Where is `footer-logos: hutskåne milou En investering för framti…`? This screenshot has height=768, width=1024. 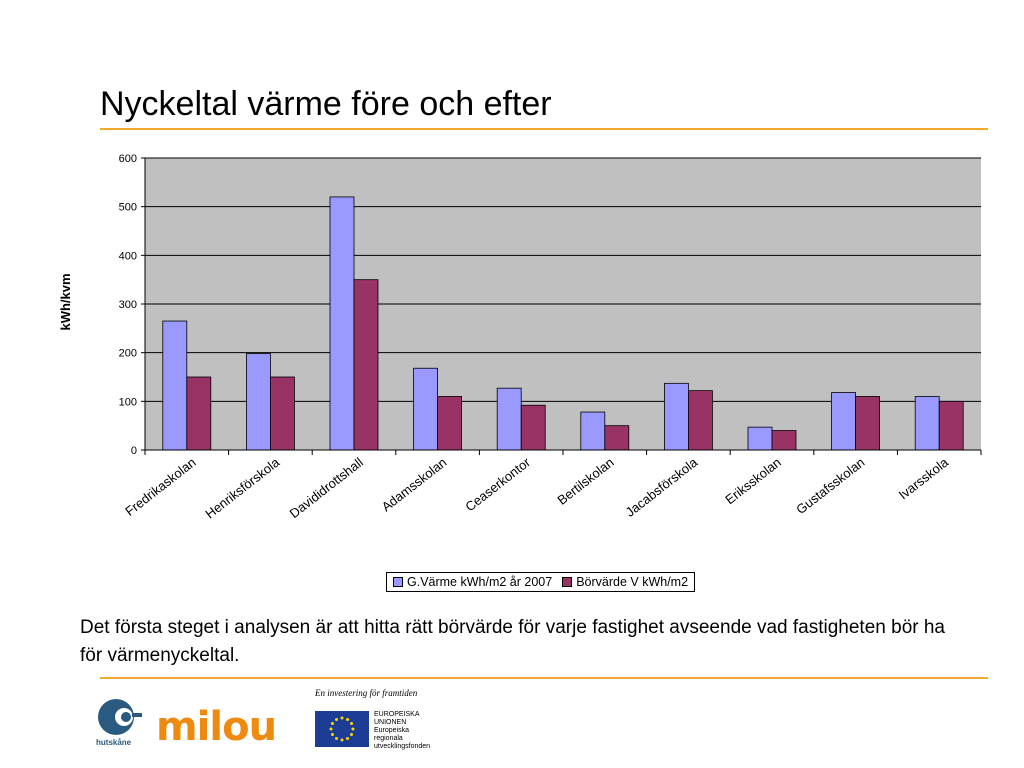 footer-logos: hutskåne milou En investering för framti… is located at coordinates (512, 726).